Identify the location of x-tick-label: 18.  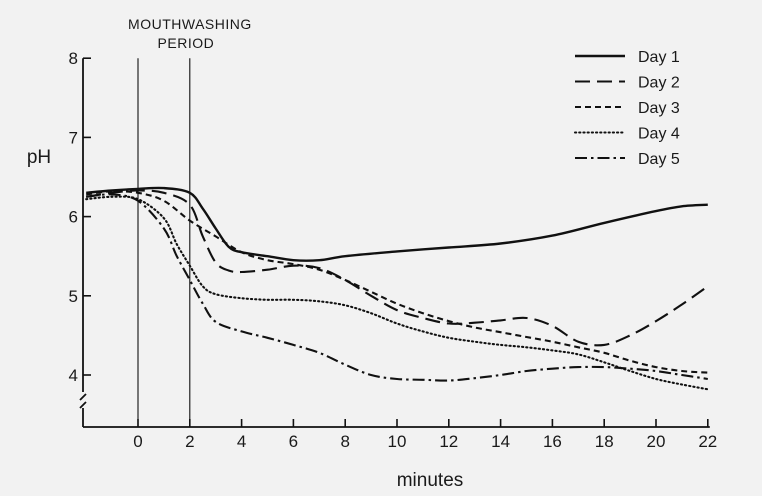
(604, 441).